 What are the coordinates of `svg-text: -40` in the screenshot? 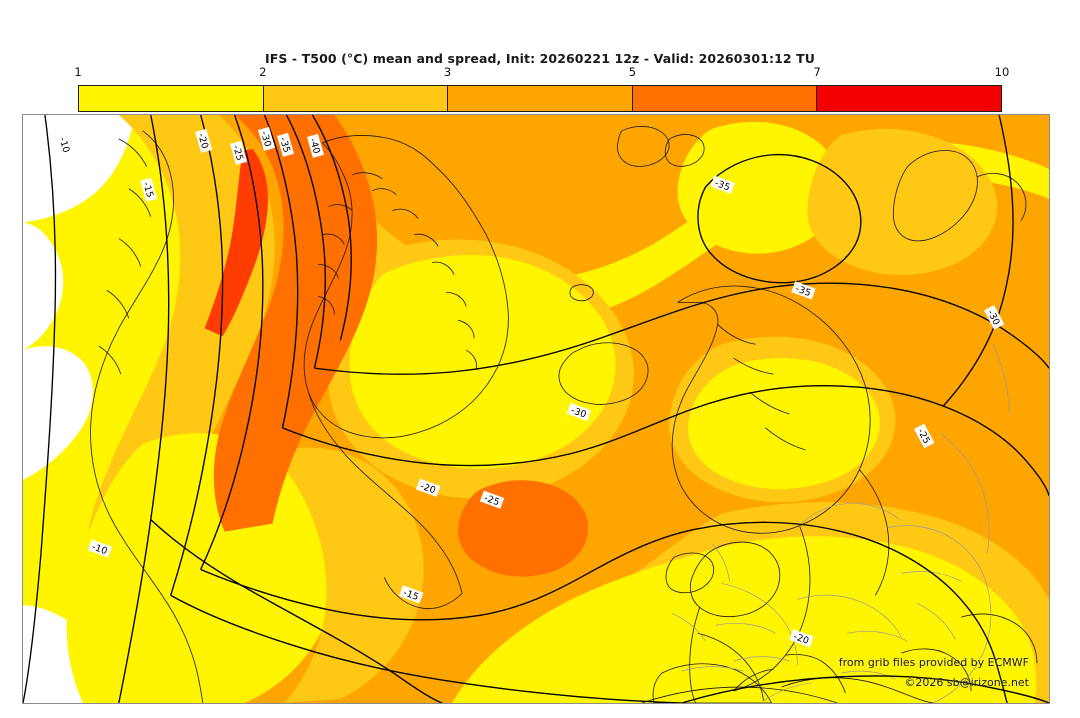 It's located at (314, 146).